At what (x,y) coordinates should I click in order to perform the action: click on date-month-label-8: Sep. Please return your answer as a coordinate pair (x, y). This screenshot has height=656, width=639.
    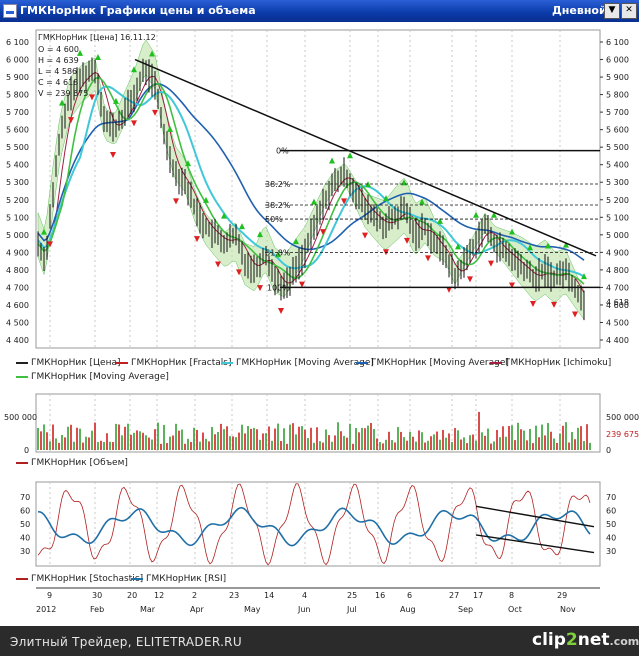
    Looking at the image, I should click on (465, 609).